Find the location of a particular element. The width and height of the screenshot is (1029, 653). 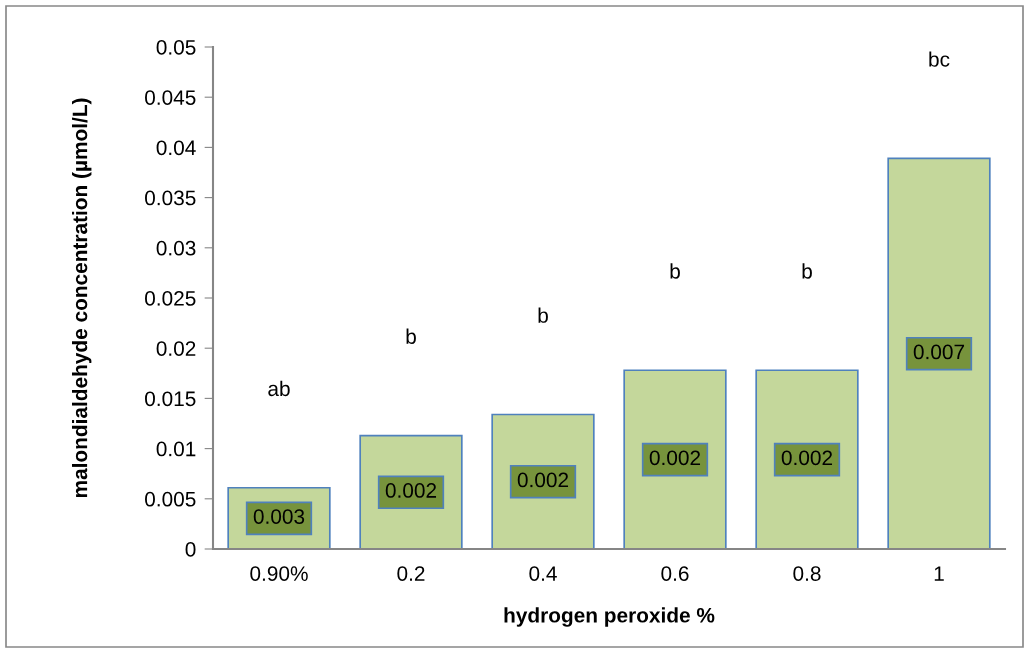

x-tick-label: 0.6 is located at coordinates (675, 573).